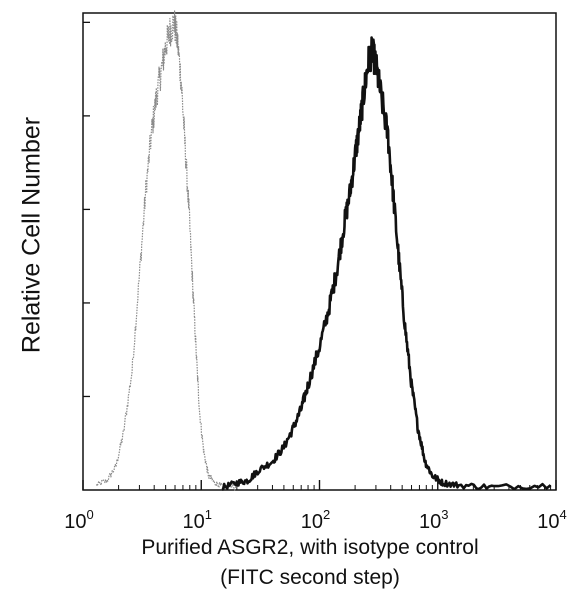 The width and height of the screenshot is (574, 596). I want to click on x-tick-label: 10¹, so click(197, 520).